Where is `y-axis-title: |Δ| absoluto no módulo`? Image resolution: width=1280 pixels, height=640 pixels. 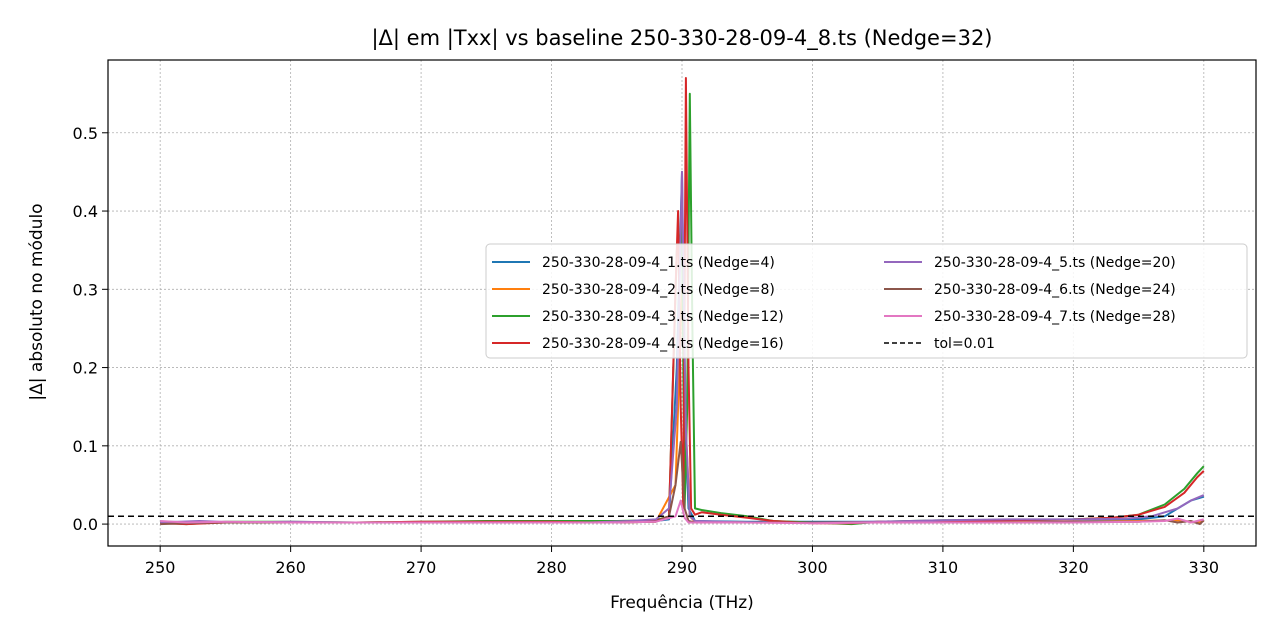
y-axis-title: |Δ| absoluto no módulo is located at coordinates (37, 301).